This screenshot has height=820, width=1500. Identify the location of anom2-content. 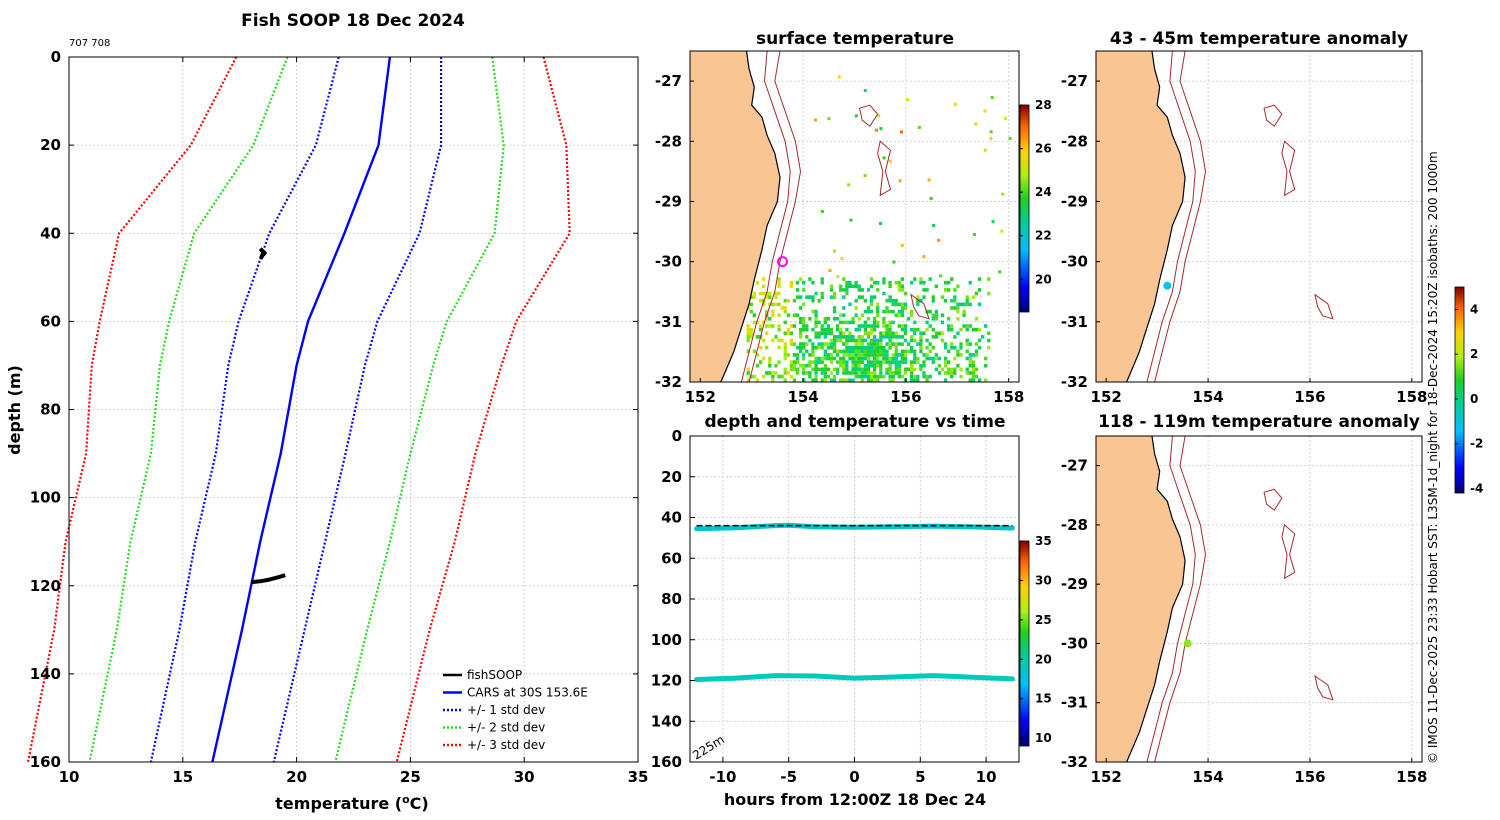
(1259, 599).